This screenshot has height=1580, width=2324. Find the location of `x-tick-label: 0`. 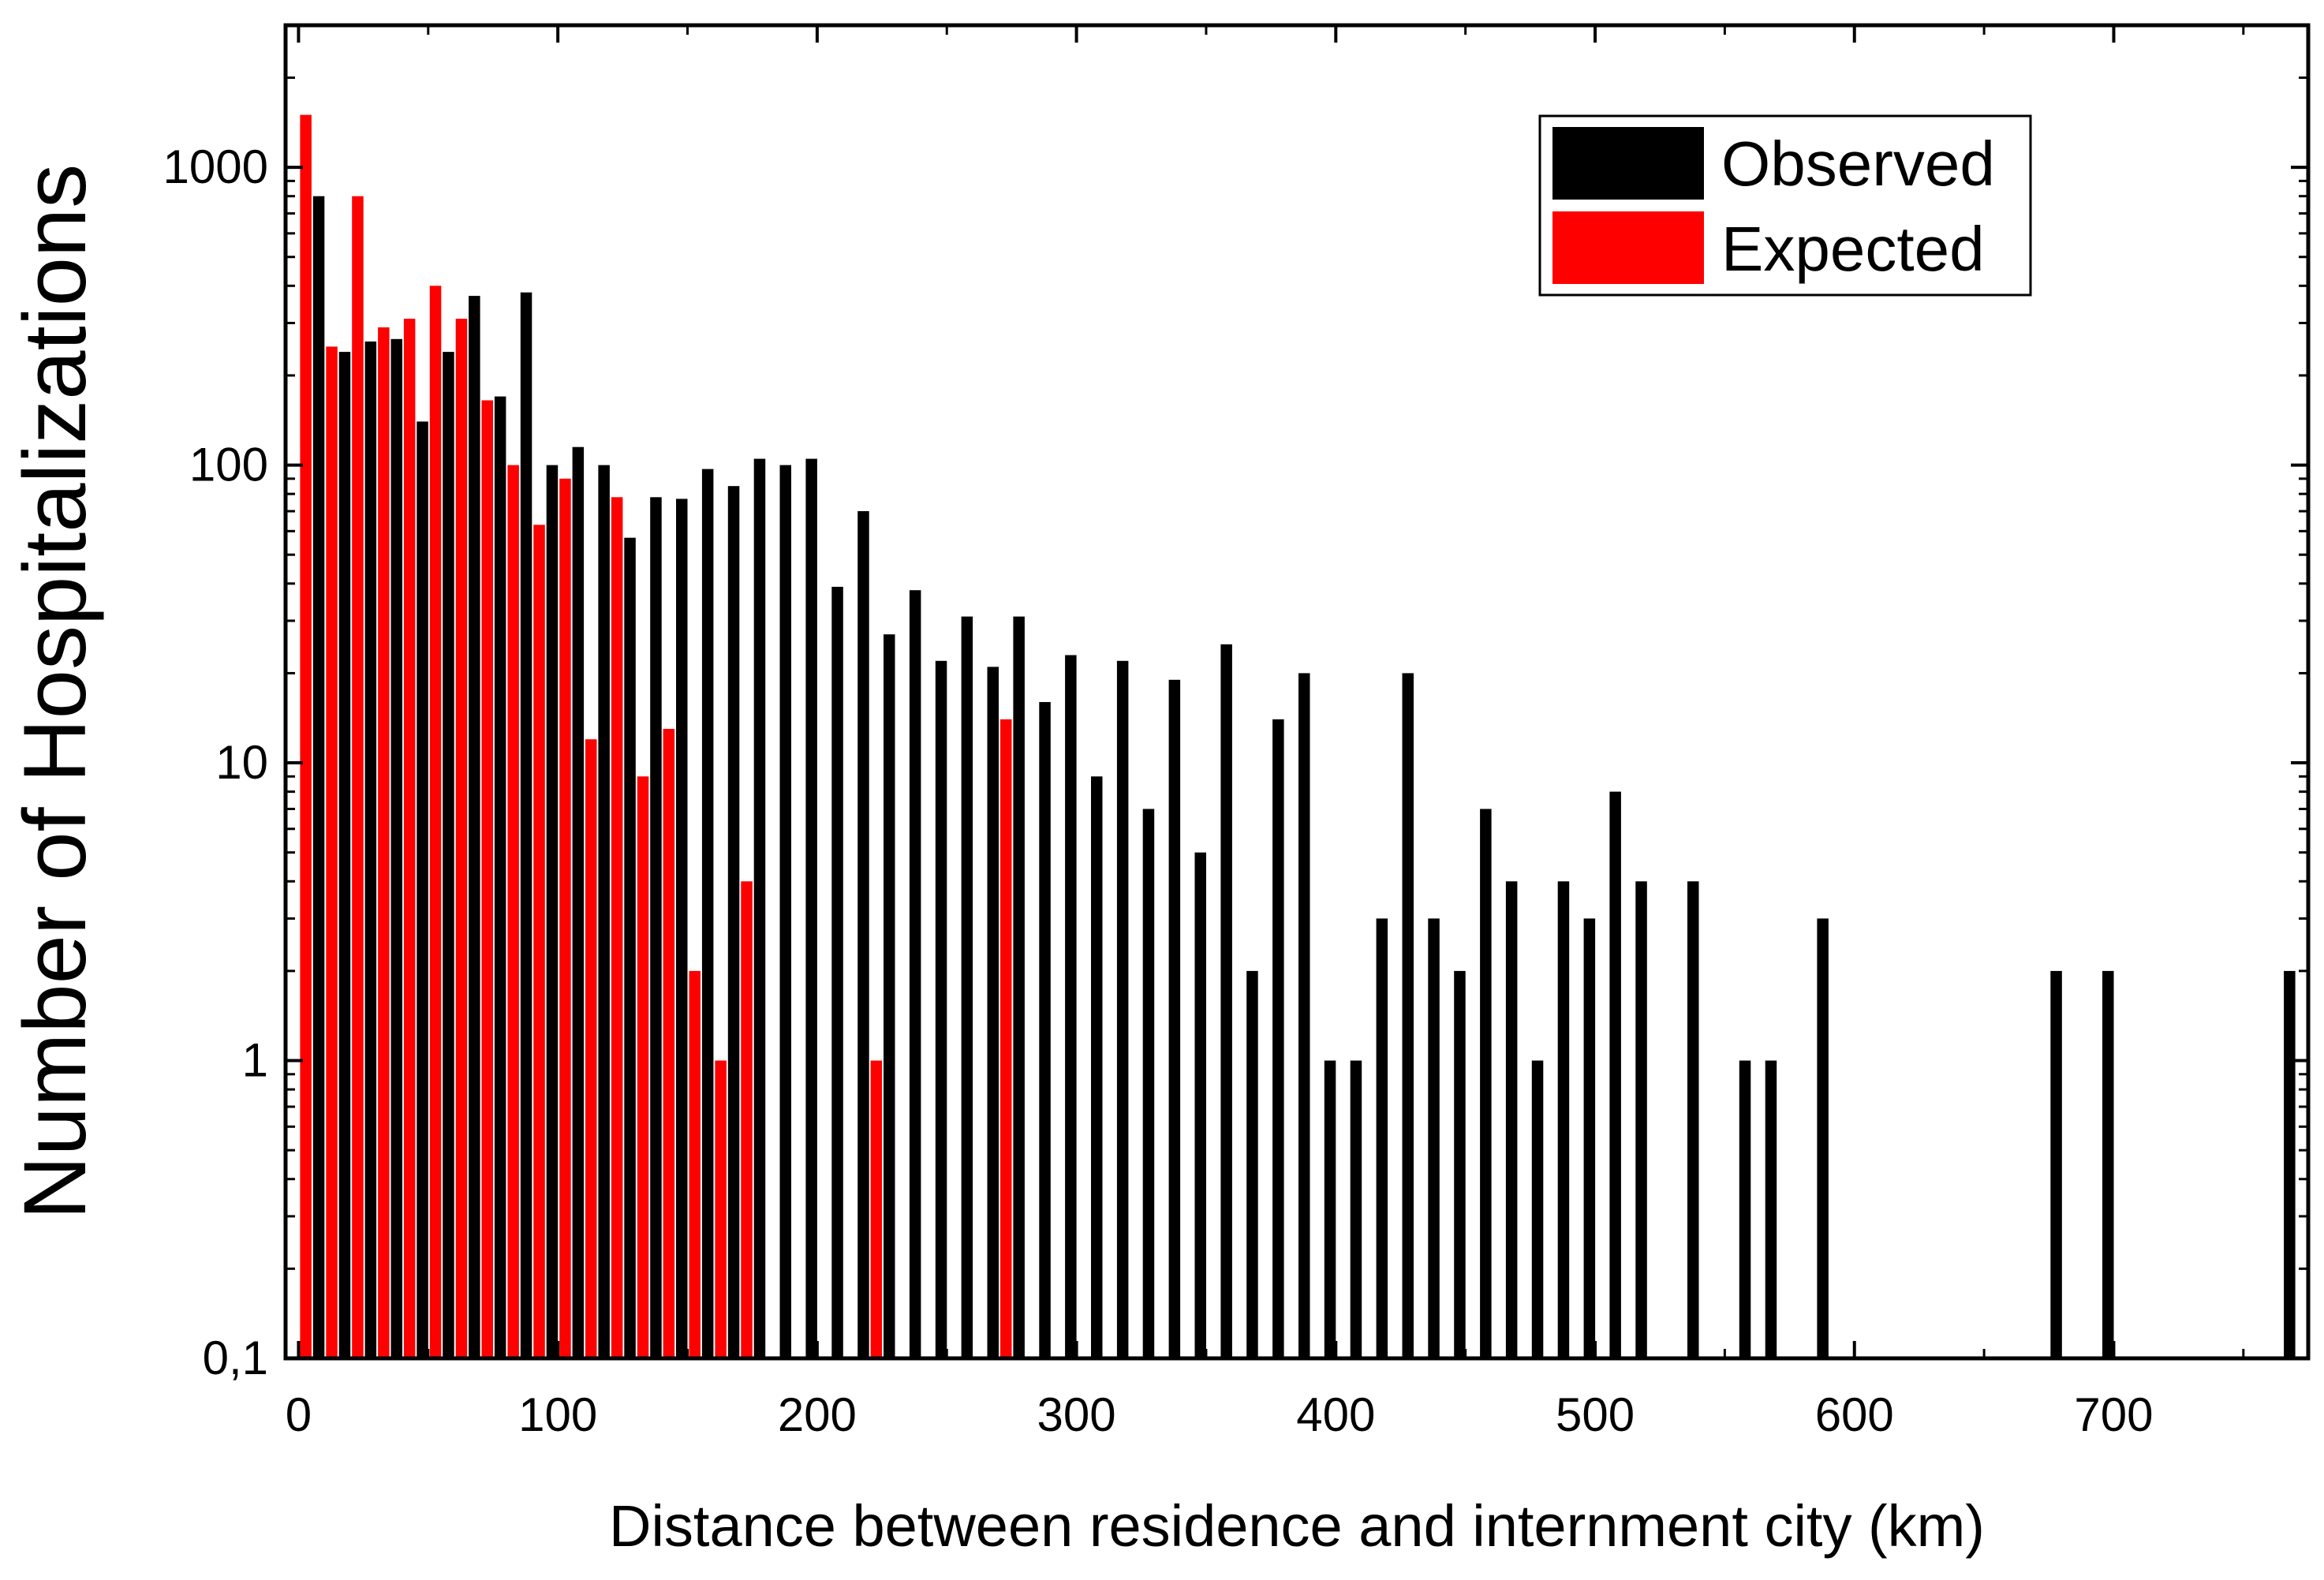

x-tick-label: 0 is located at coordinates (299, 1414).